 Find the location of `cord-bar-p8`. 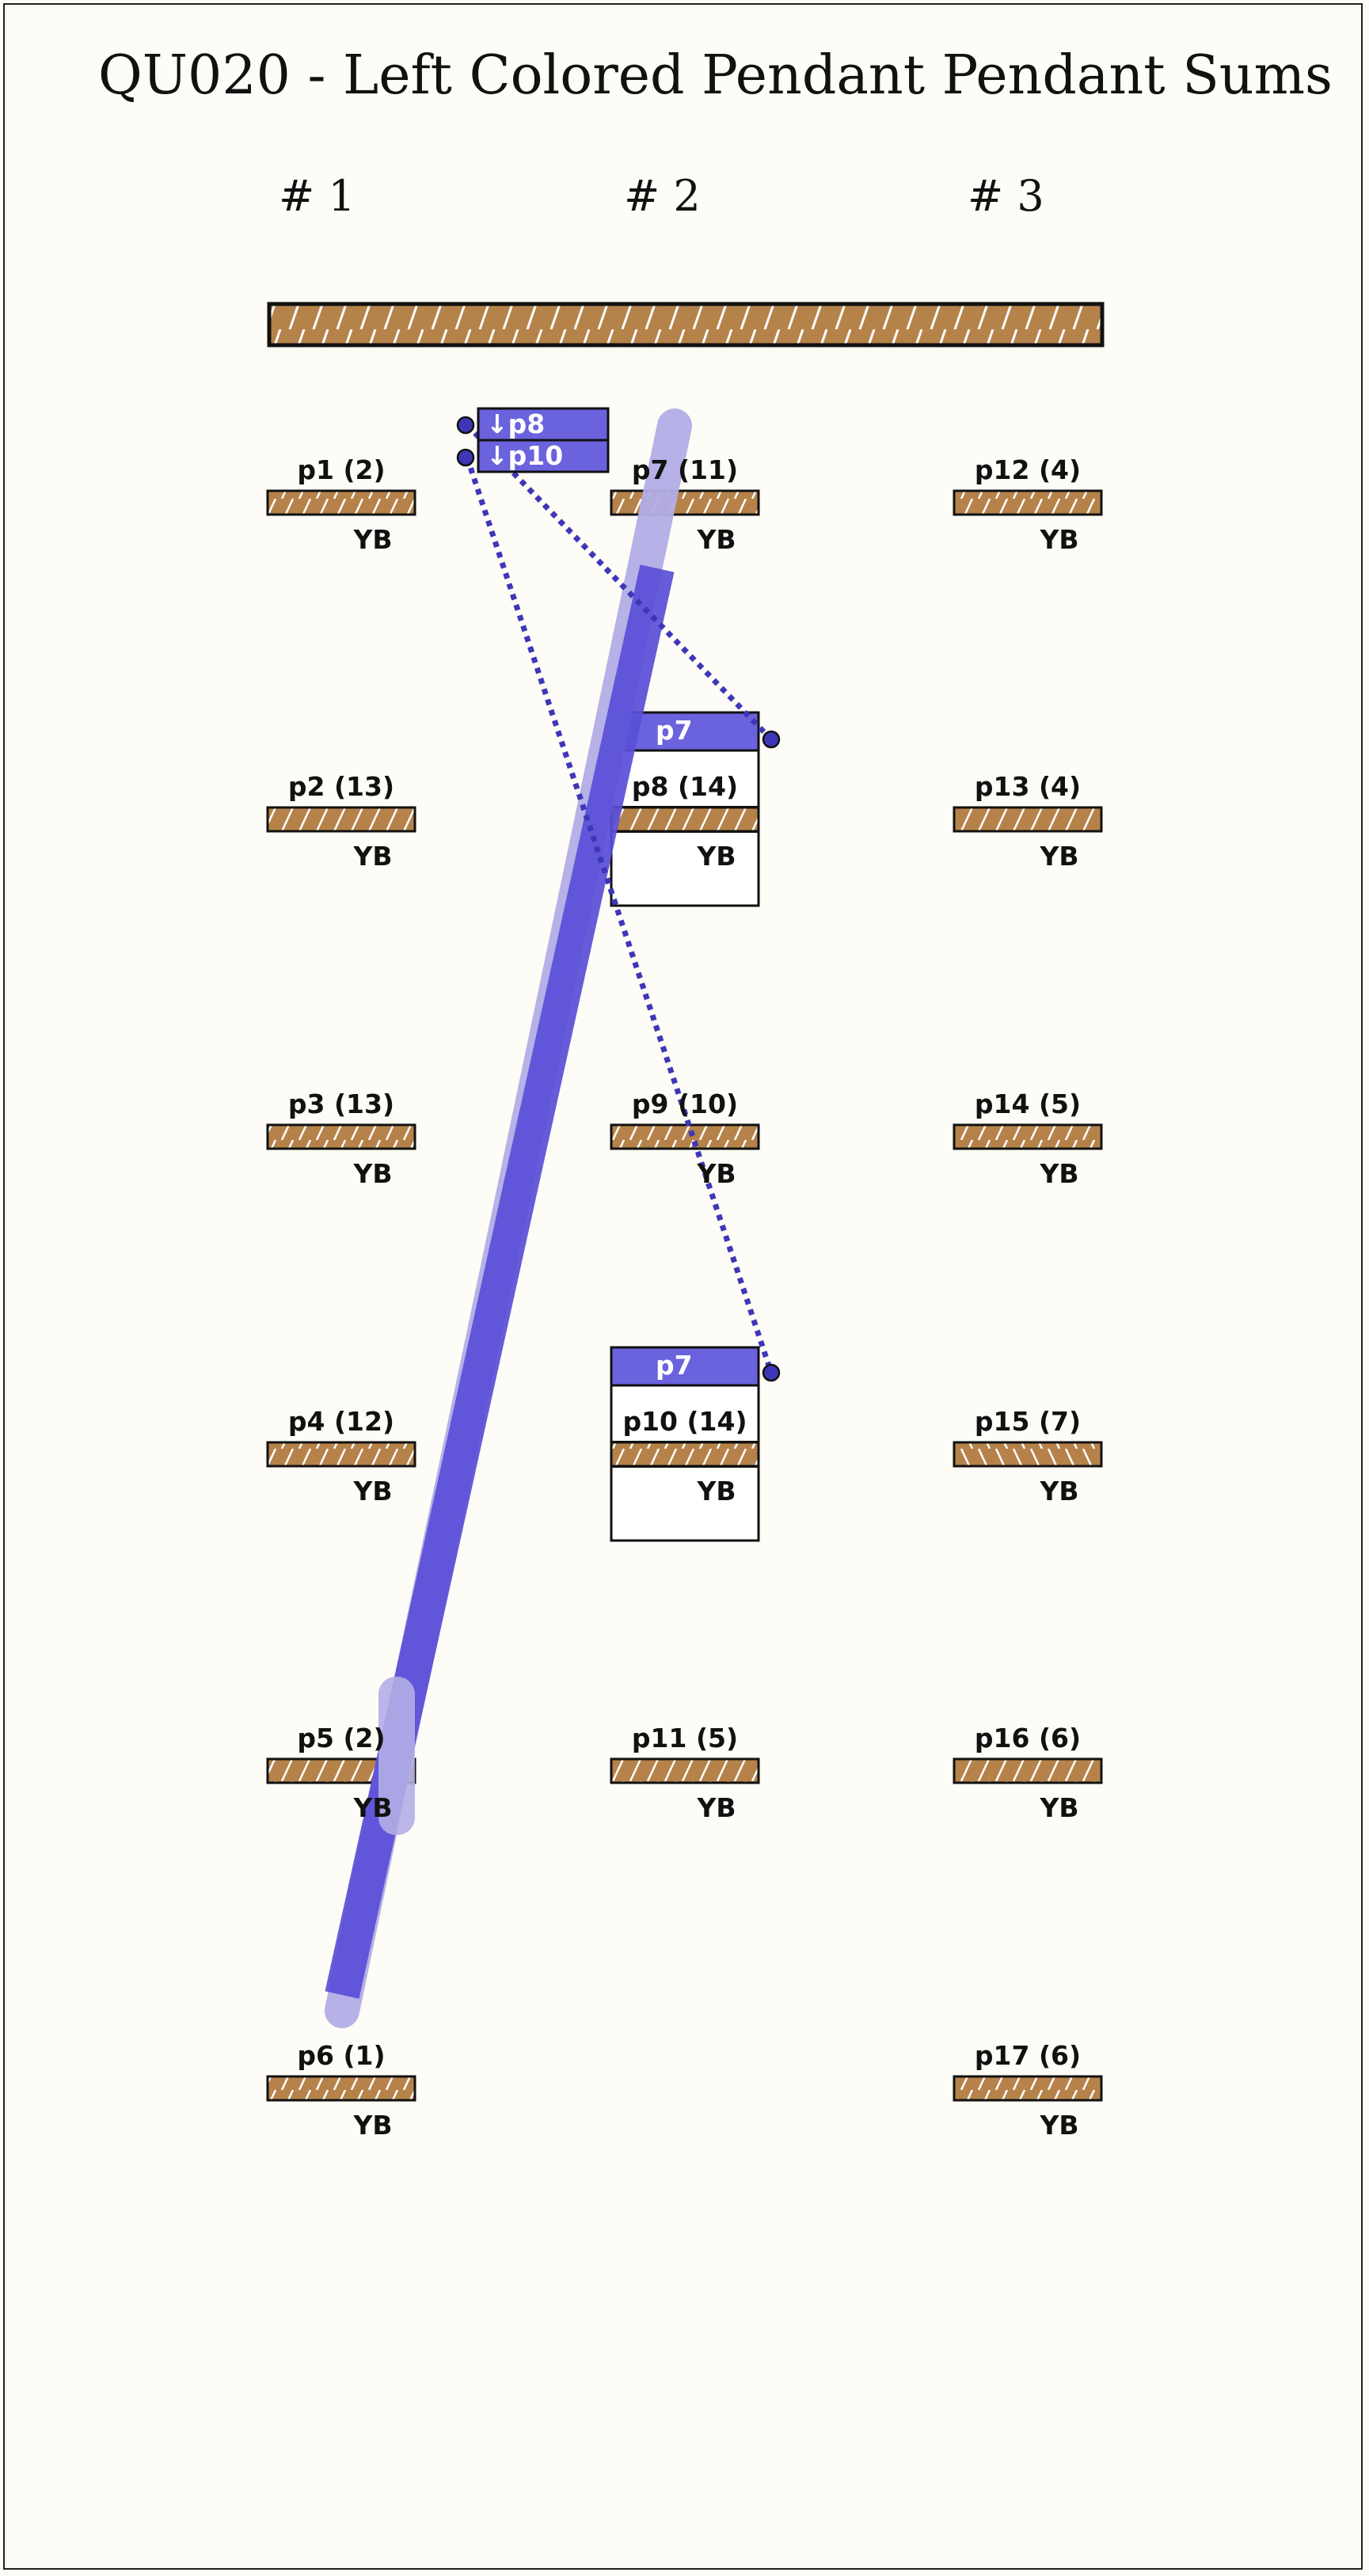

cord-bar-p8 is located at coordinates (685, 819).